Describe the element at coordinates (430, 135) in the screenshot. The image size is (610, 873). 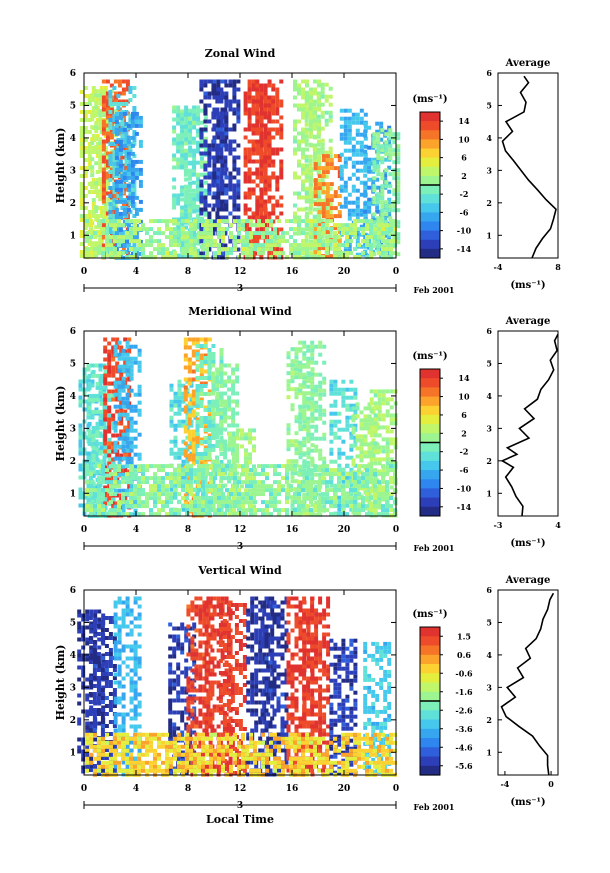
I see `colorbar-segment` at that location.